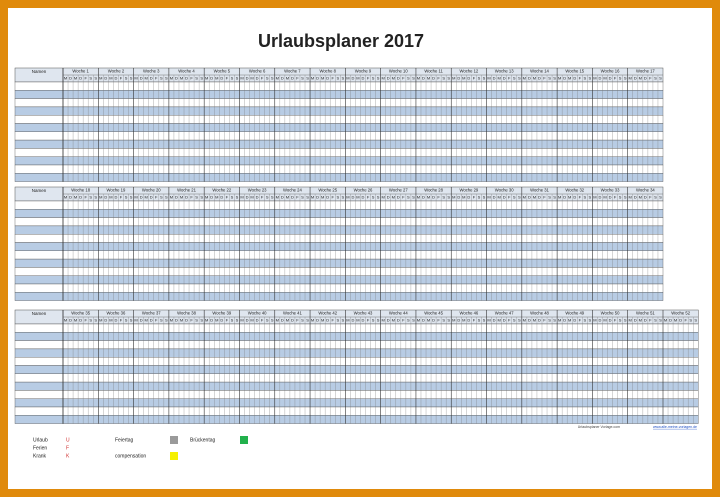 Image resolution: width=720 pixels, height=497 pixels. I want to click on week-label: Woche 38, so click(186, 313).